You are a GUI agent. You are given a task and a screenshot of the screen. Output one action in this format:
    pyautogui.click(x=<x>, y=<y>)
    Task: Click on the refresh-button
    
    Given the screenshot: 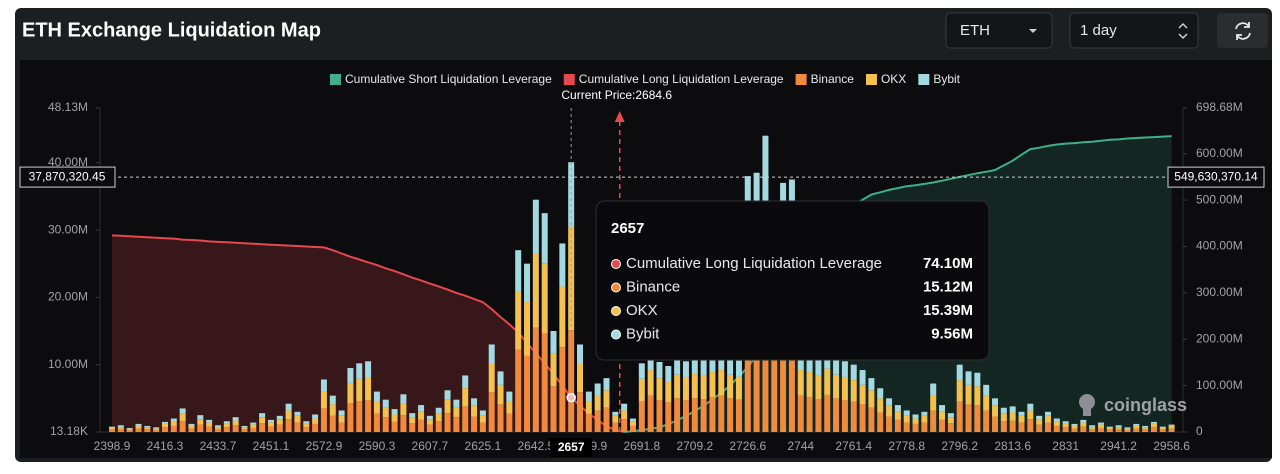 What is the action you would take?
    pyautogui.click(x=1242, y=30)
    